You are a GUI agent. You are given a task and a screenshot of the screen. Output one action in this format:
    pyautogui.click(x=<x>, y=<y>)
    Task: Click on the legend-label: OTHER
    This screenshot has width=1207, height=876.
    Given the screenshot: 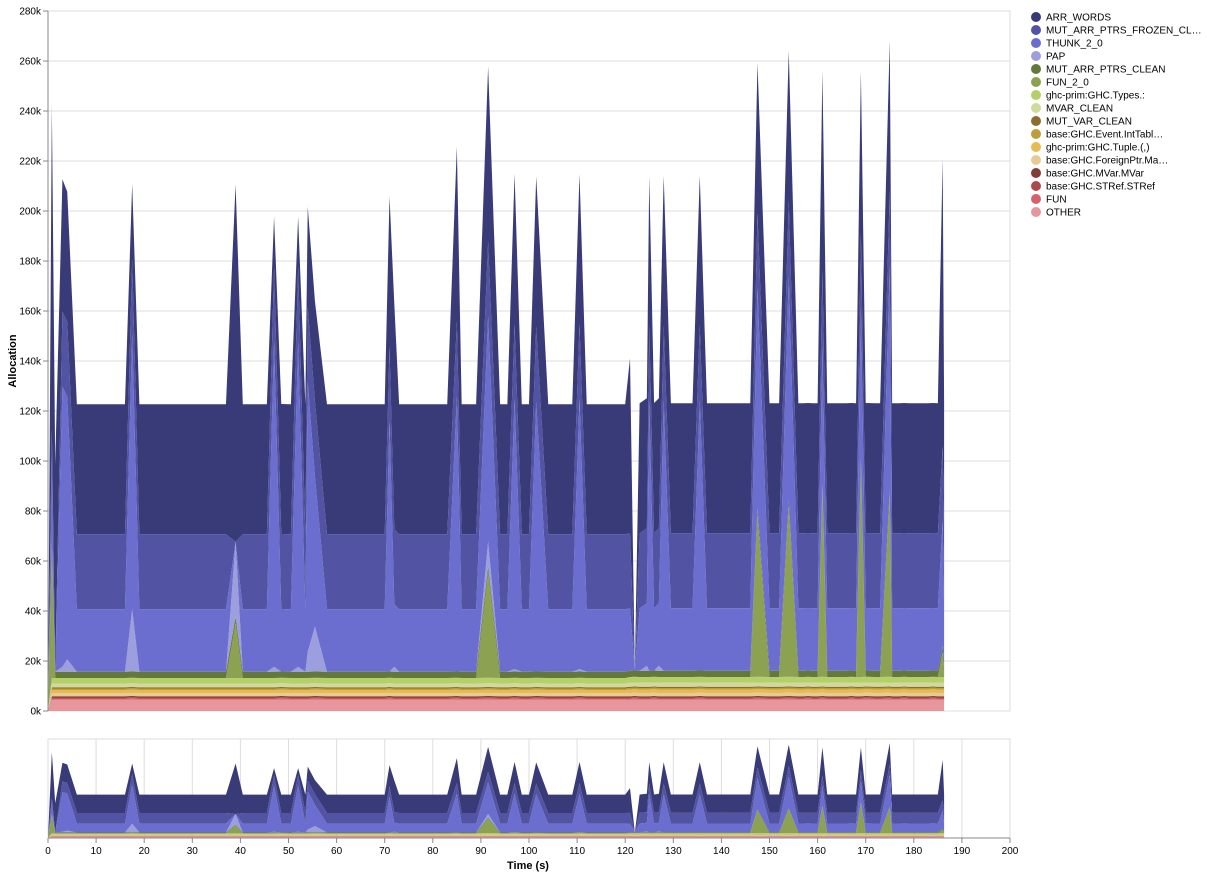 What is the action you would take?
    pyautogui.click(x=1063, y=213)
    